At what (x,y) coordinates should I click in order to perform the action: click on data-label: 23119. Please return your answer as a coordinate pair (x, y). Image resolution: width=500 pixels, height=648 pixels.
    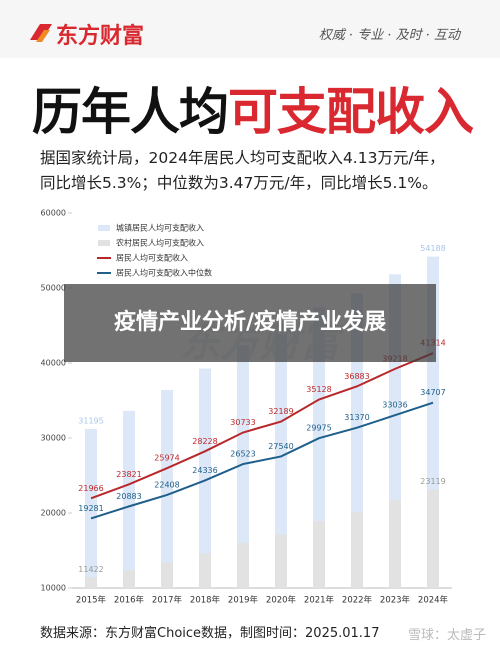
    Looking at the image, I should click on (432, 481).